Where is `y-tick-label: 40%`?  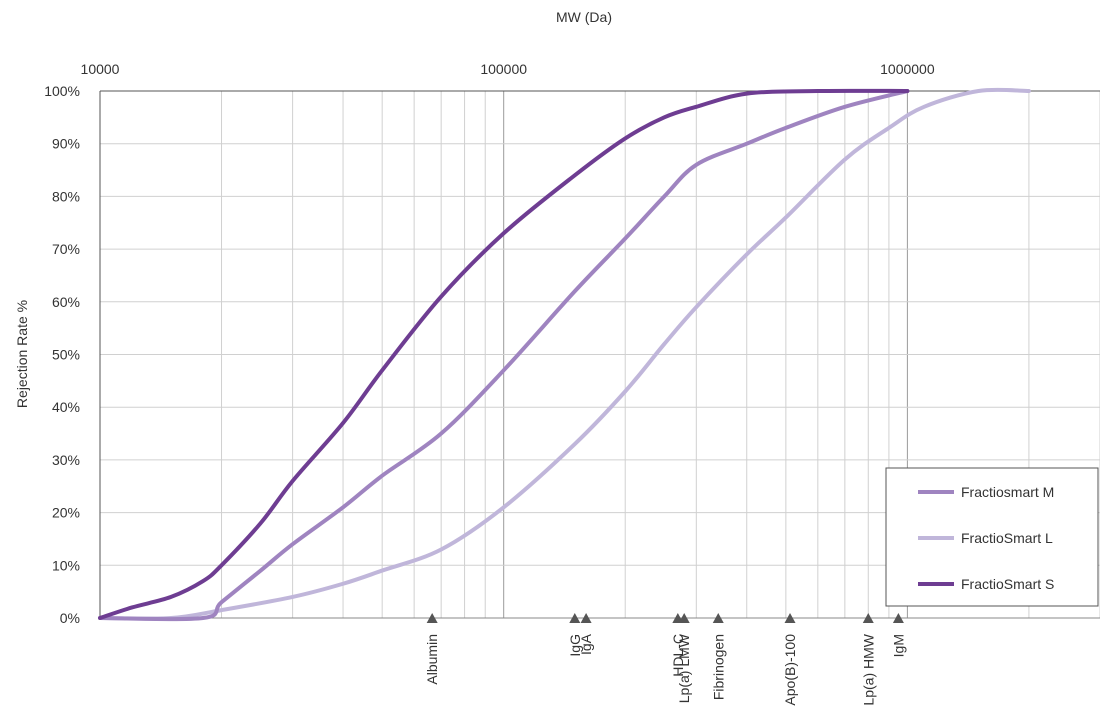 y-tick-label: 40% is located at coordinates (66, 407).